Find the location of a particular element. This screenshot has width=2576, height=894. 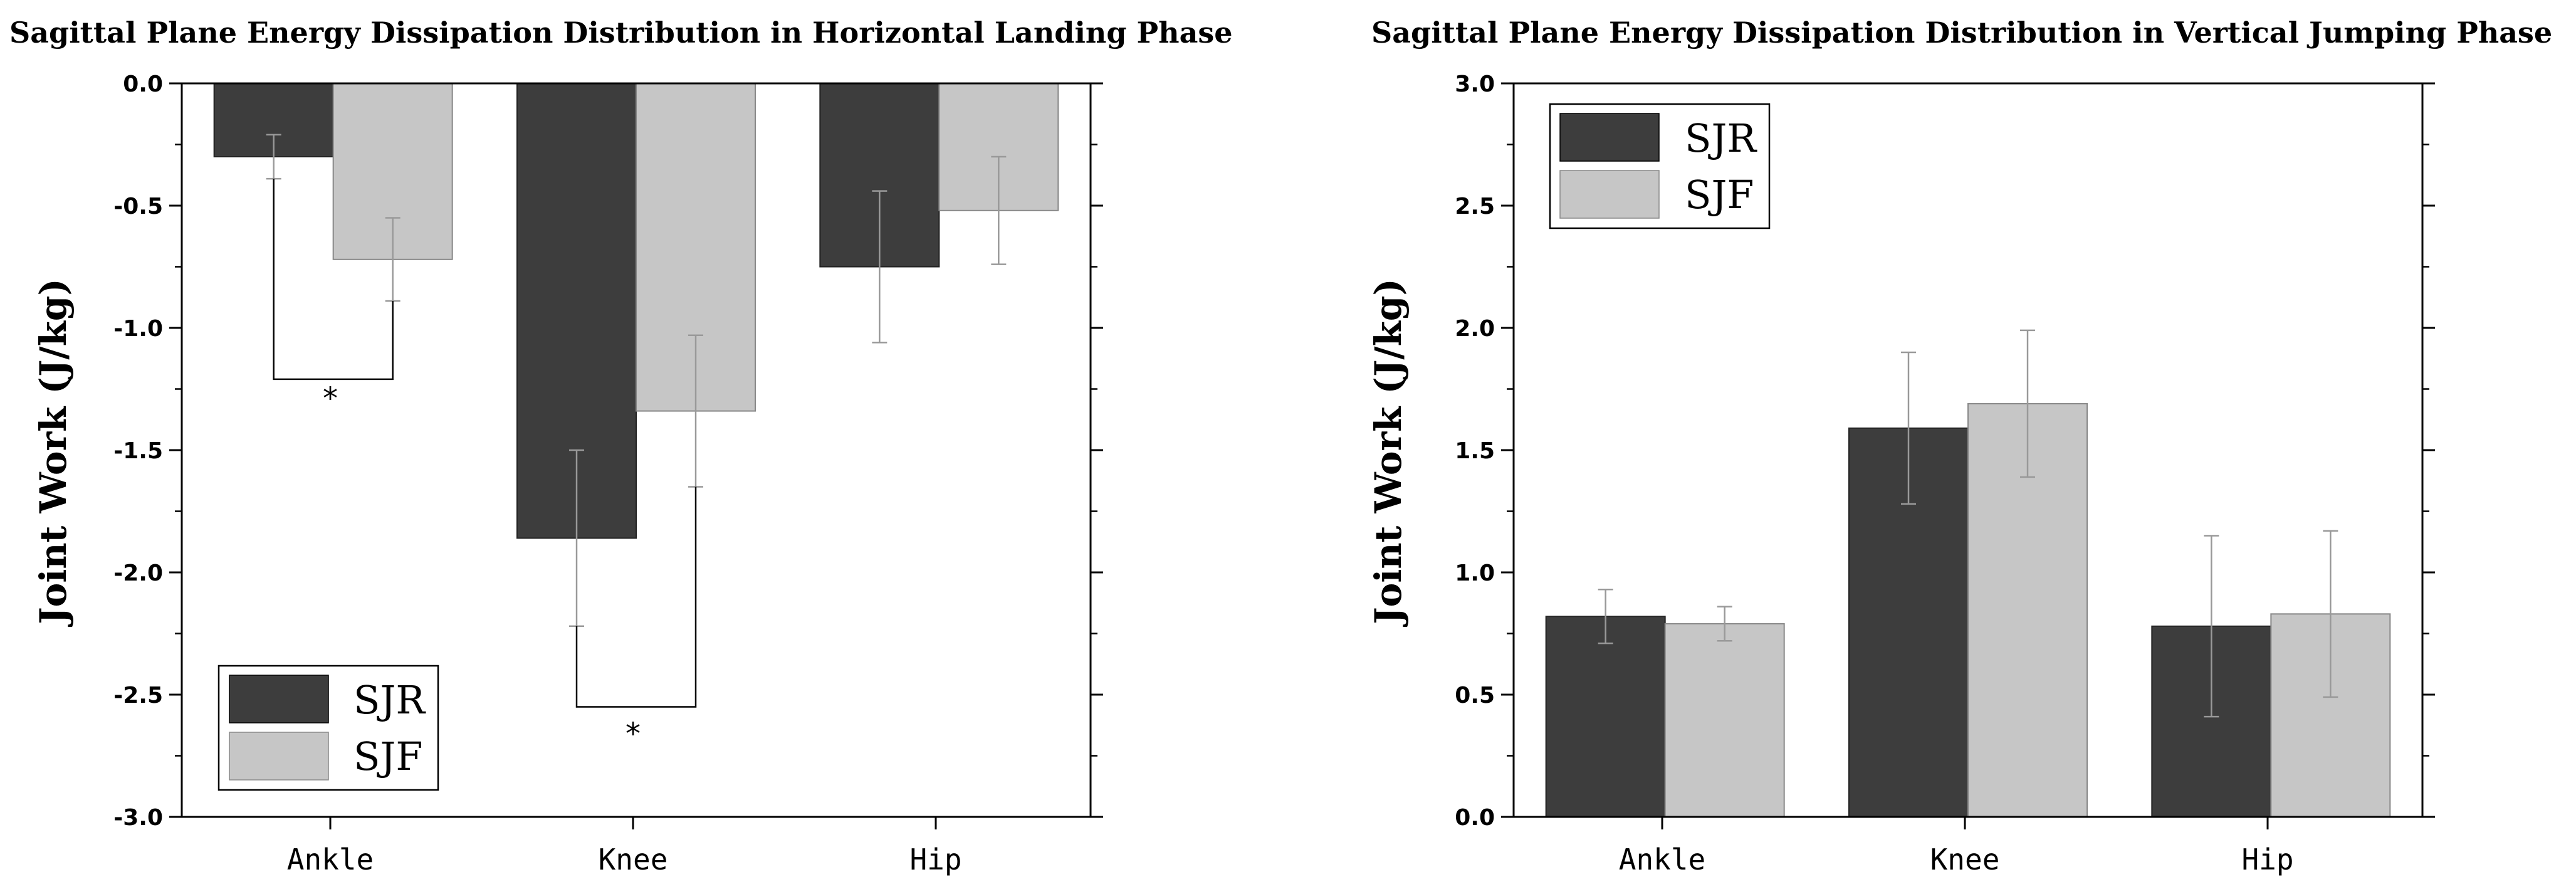

y-tick-label: -0.5 is located at coordinates (138, 206).